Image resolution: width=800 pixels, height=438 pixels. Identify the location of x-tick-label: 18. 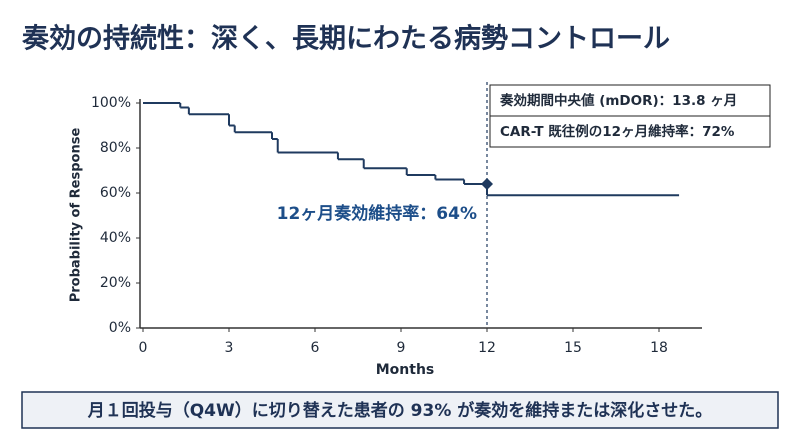
(659, 348).